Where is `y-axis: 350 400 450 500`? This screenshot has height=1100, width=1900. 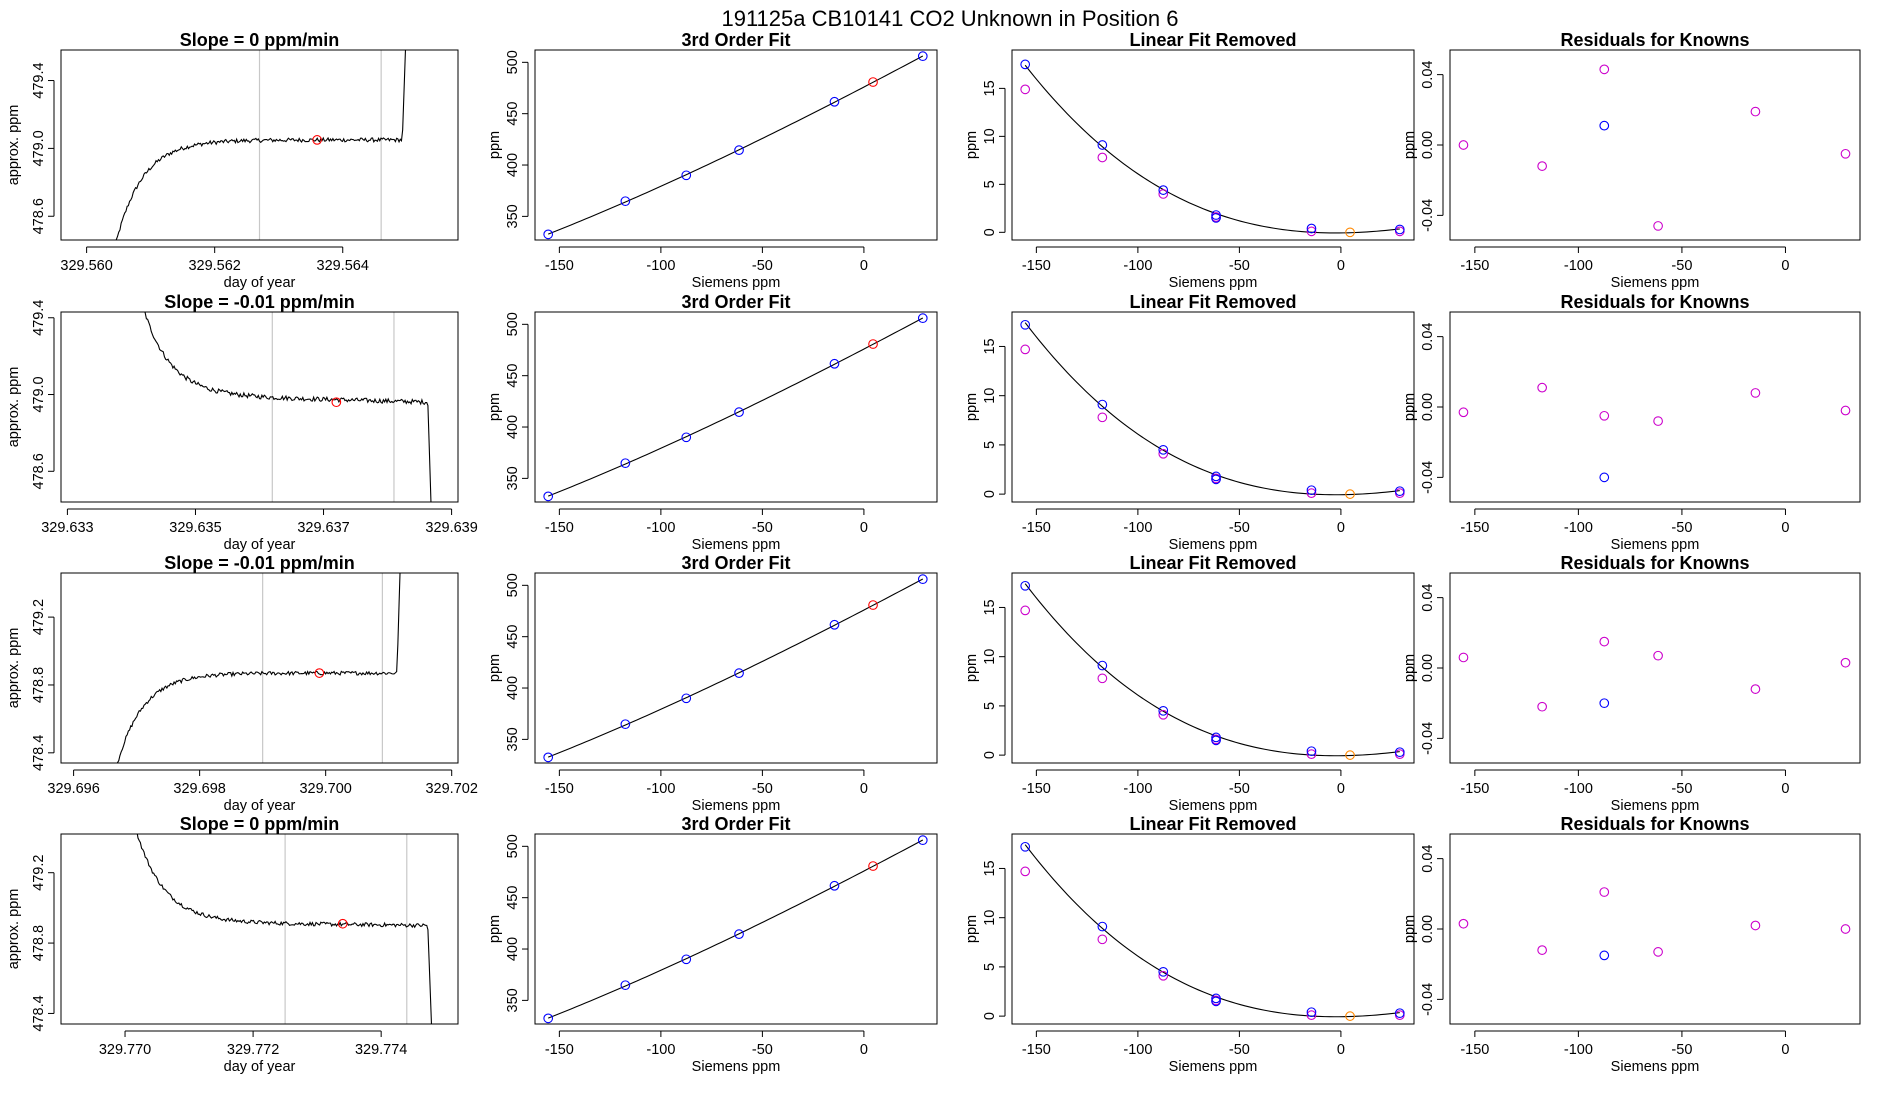 y-axis: 350 400 450 500 is located at coordinates (517, 139).